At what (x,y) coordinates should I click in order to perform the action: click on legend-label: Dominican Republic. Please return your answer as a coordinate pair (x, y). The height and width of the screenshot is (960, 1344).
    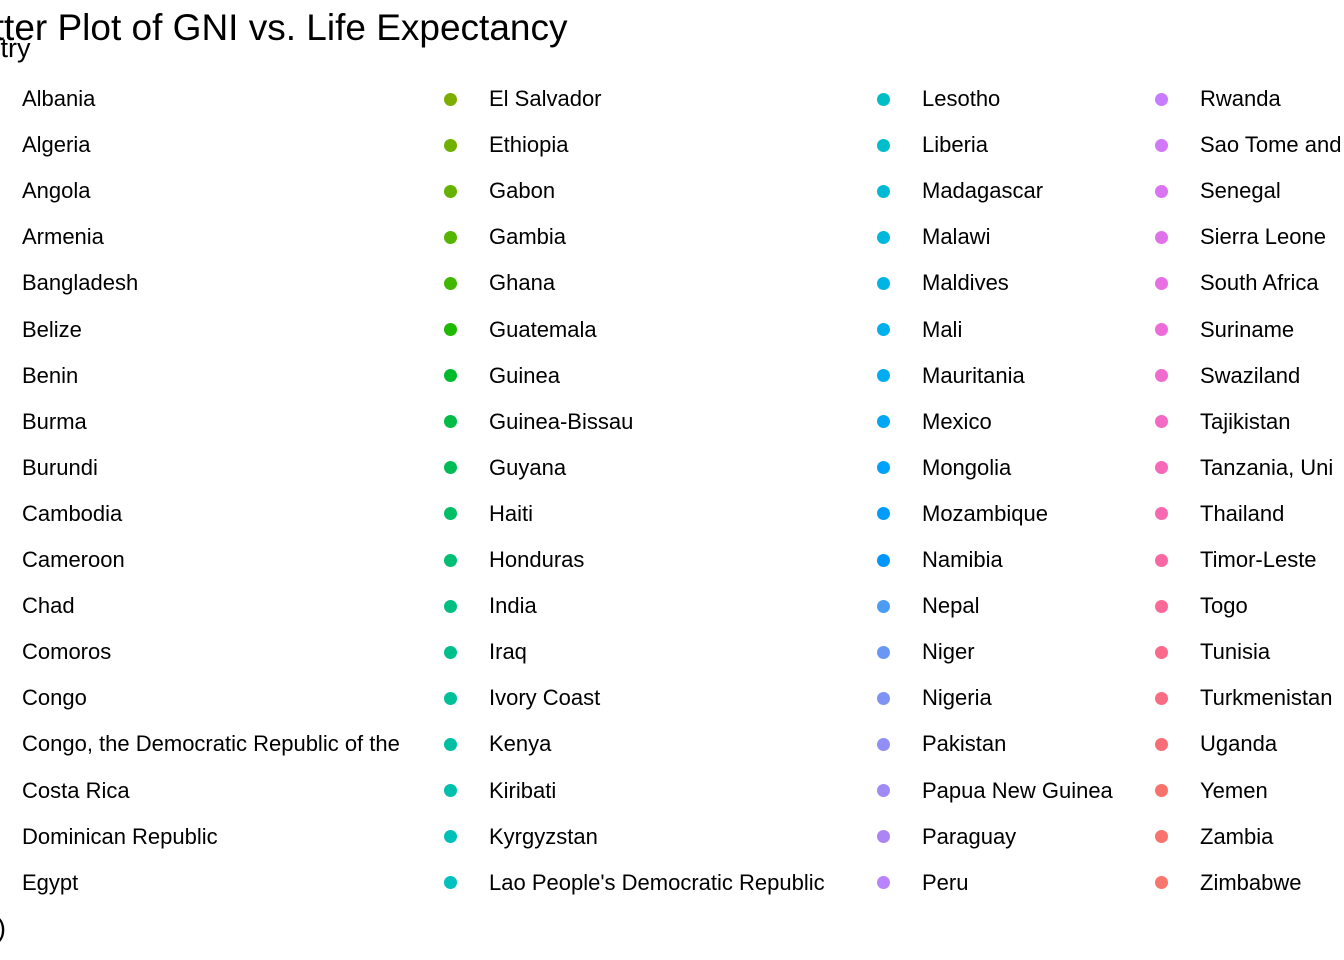
    Looking at the image, I should click on (120, 836).